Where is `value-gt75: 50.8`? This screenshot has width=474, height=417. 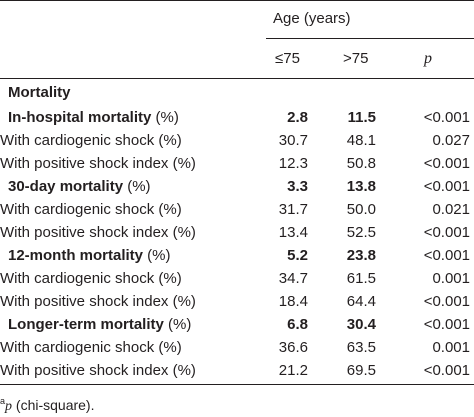 value-gt75: 50.8 is located at coordinates (361, 163).